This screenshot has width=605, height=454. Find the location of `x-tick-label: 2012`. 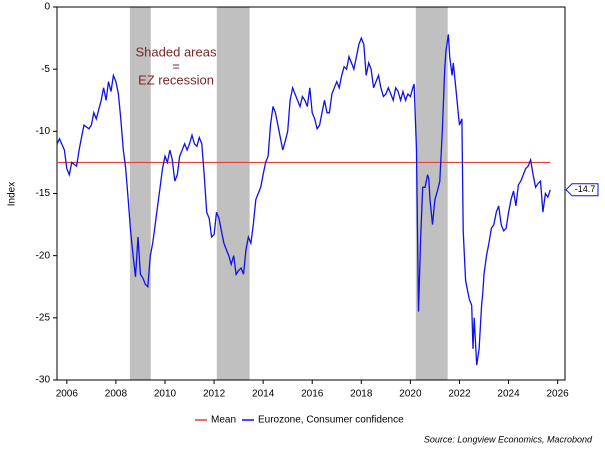

x-tick-label: 2012 is located at coordinates (214, 394).